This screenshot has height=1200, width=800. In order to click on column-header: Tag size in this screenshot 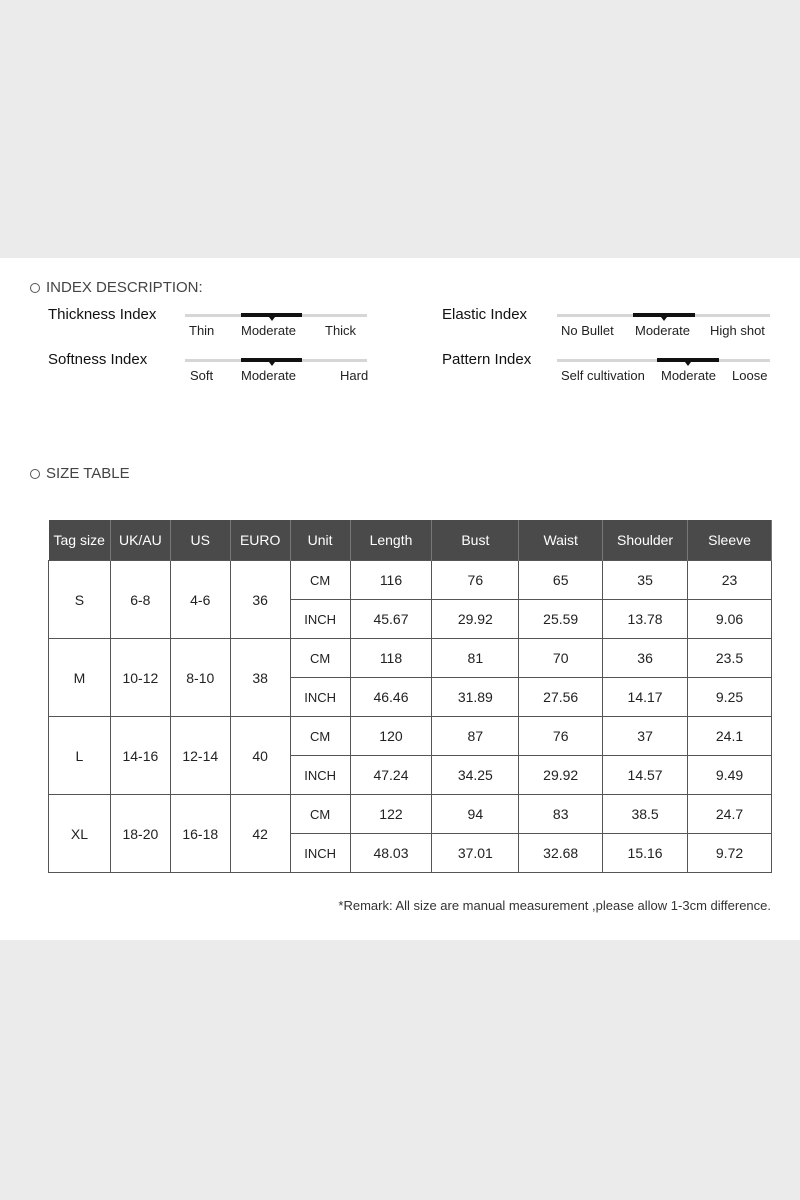, I will do `click(79, 540)`.